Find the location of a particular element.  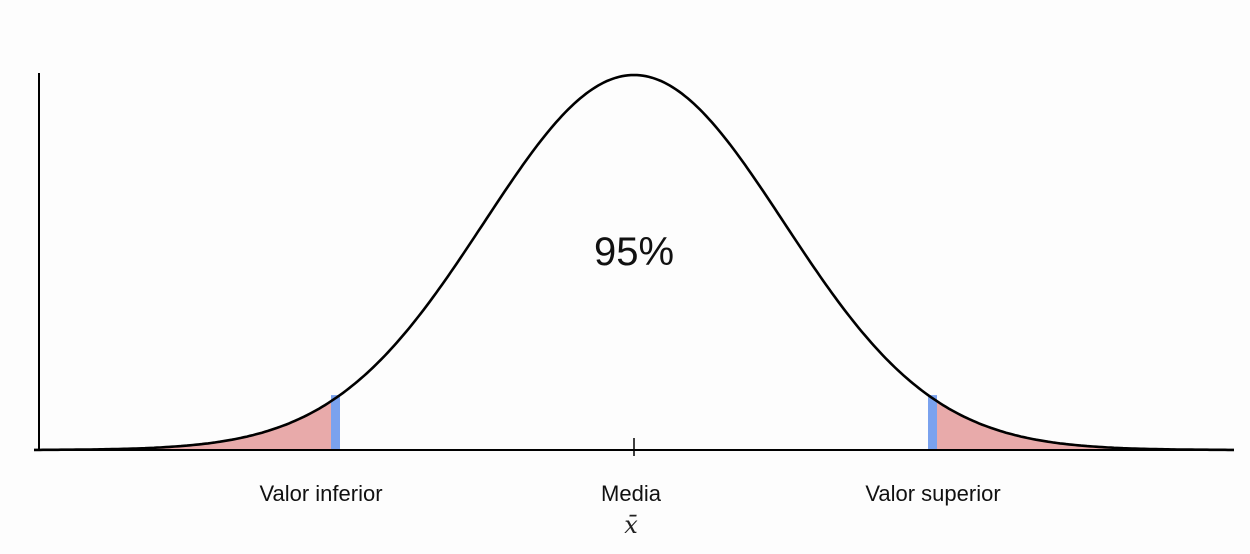

lower-bound-marker is located at coordinates (335, 422).